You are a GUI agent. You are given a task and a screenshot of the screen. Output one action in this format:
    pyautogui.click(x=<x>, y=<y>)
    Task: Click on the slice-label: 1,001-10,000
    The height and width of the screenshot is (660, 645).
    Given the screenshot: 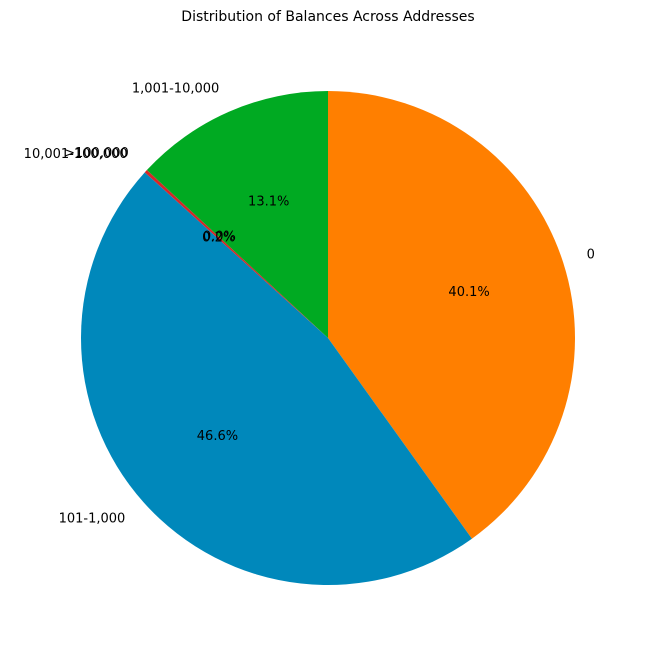 What is the action you would take?
    pyautogui.click(x=175, y=88)
    